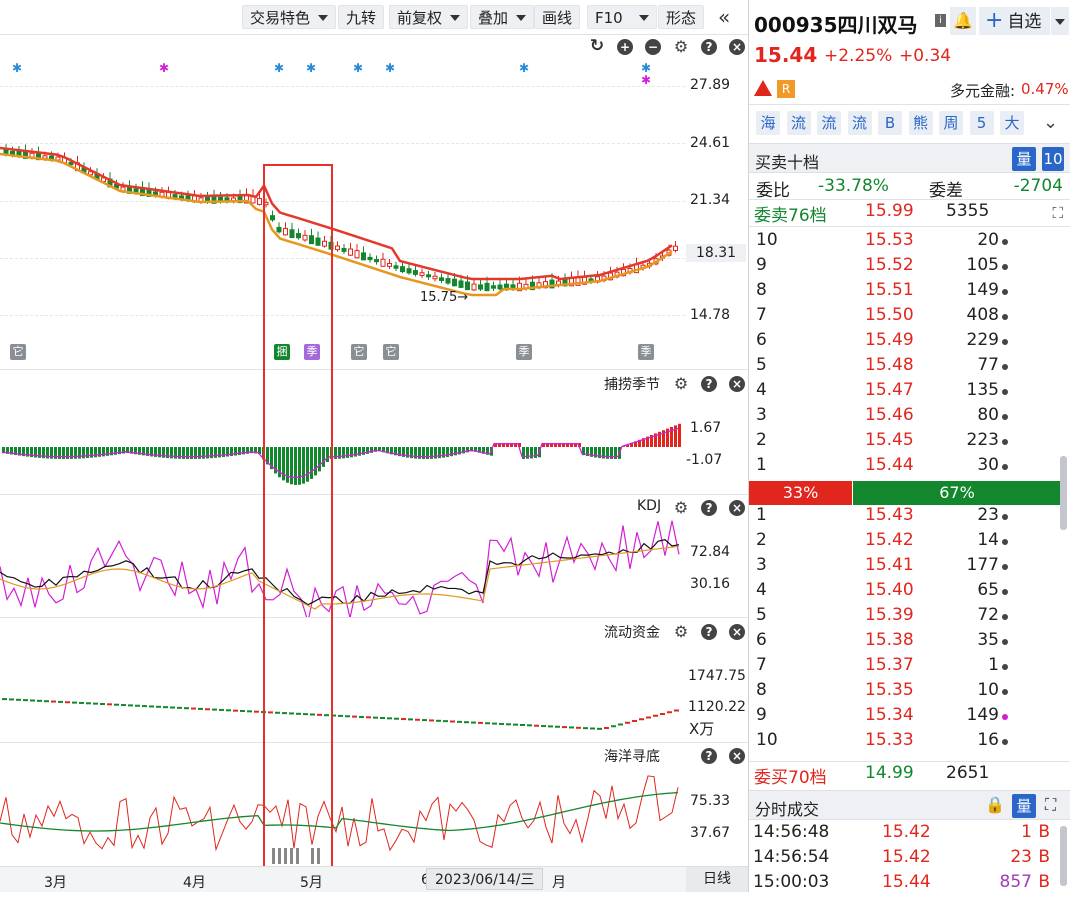 Image resolution: width=1070 pixels, height=897 pixels. What do you see at coordinates (909, 467) in the screenshot?
I see `ask-row: 1 15.44 30` at bounding box center [909, 467].